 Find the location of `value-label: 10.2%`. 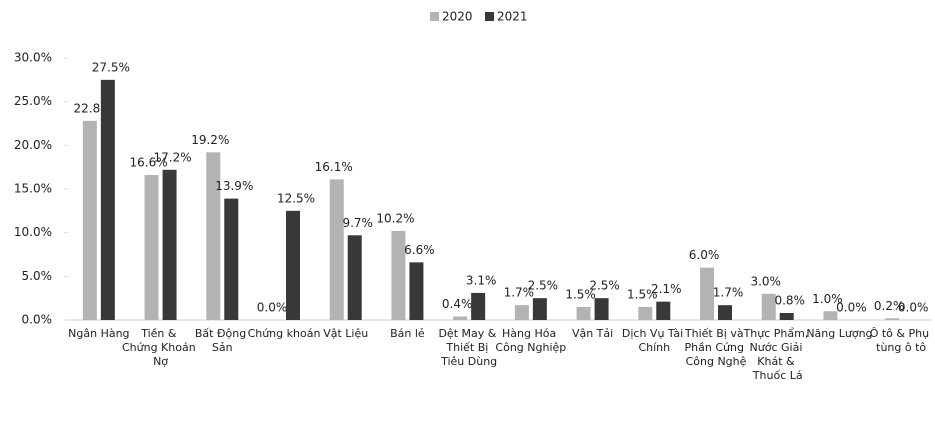

value-label: 10.2% is located at coordinates (395, 218).